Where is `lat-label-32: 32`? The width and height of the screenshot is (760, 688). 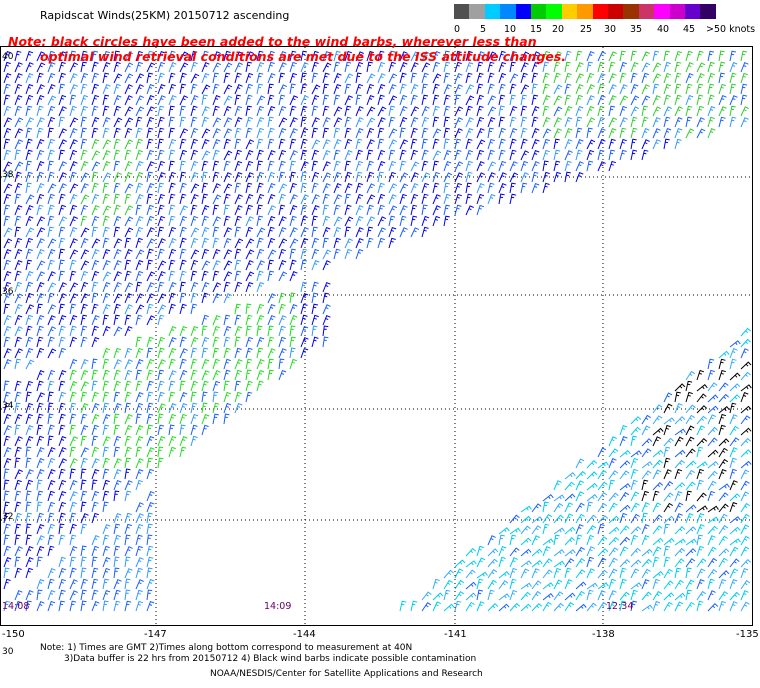
lat-label-32: 32 is located at coordinates (8, 517).